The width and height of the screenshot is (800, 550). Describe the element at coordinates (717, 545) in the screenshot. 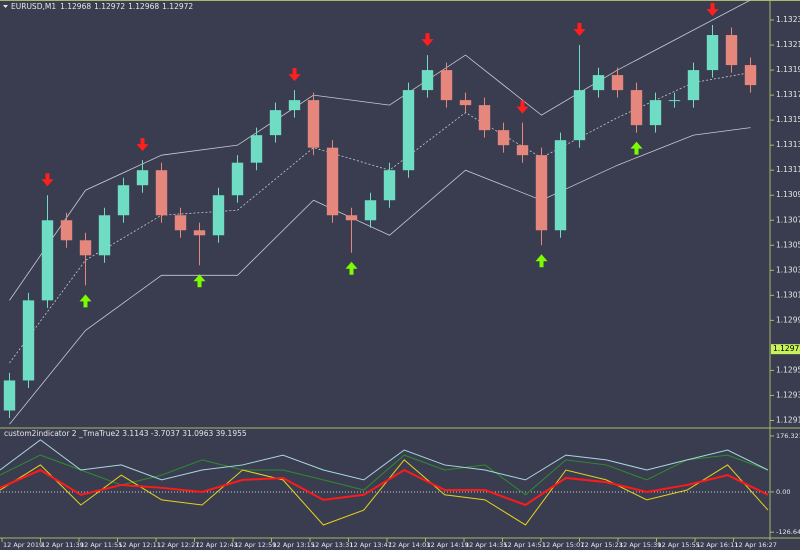

I see `x-tick-label: 12 Apr 16:11` at that location.